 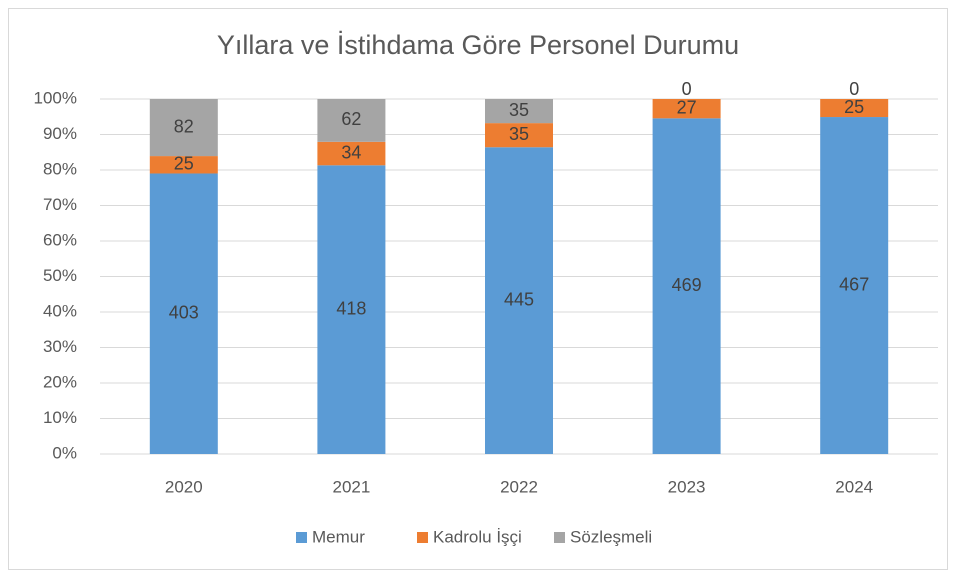 I want to click on legend-label: Kadrolu İşçi, so click(x=477, y=536).